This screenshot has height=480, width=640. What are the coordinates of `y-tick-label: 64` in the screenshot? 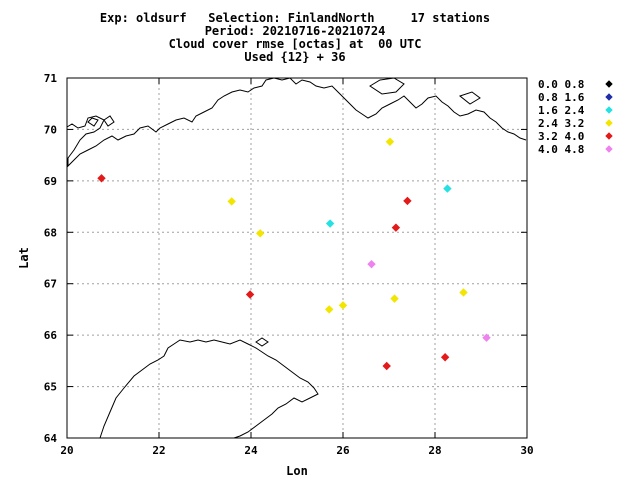 It's located at (51, 438).